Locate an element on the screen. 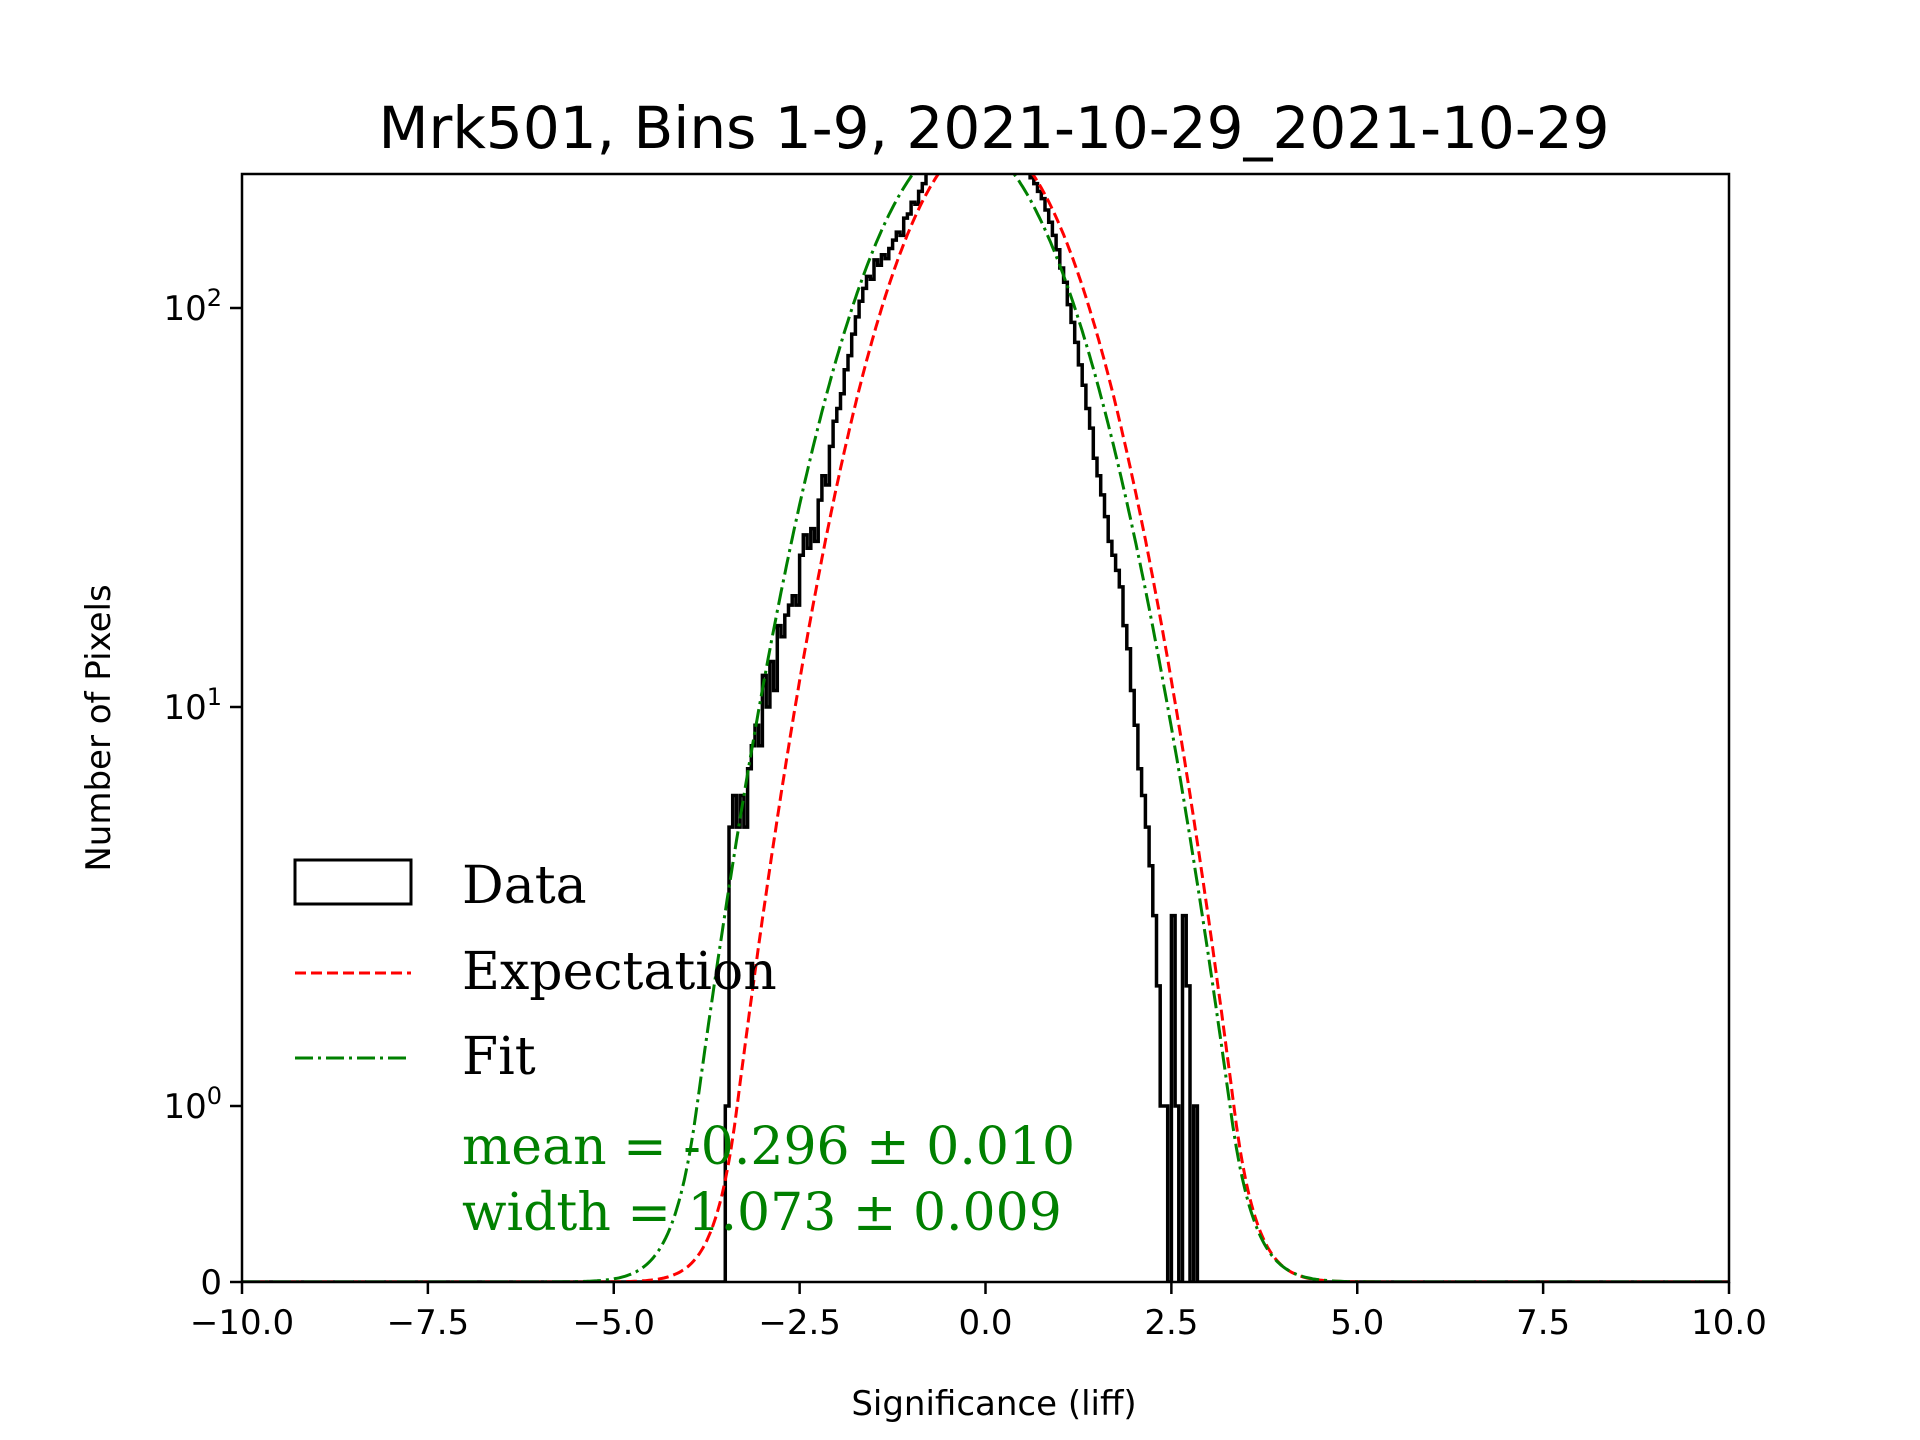 The height and width of the screenshot is (1440, 1920). y-tick-label: 10⁰ is located at coordinates (192, 1104).